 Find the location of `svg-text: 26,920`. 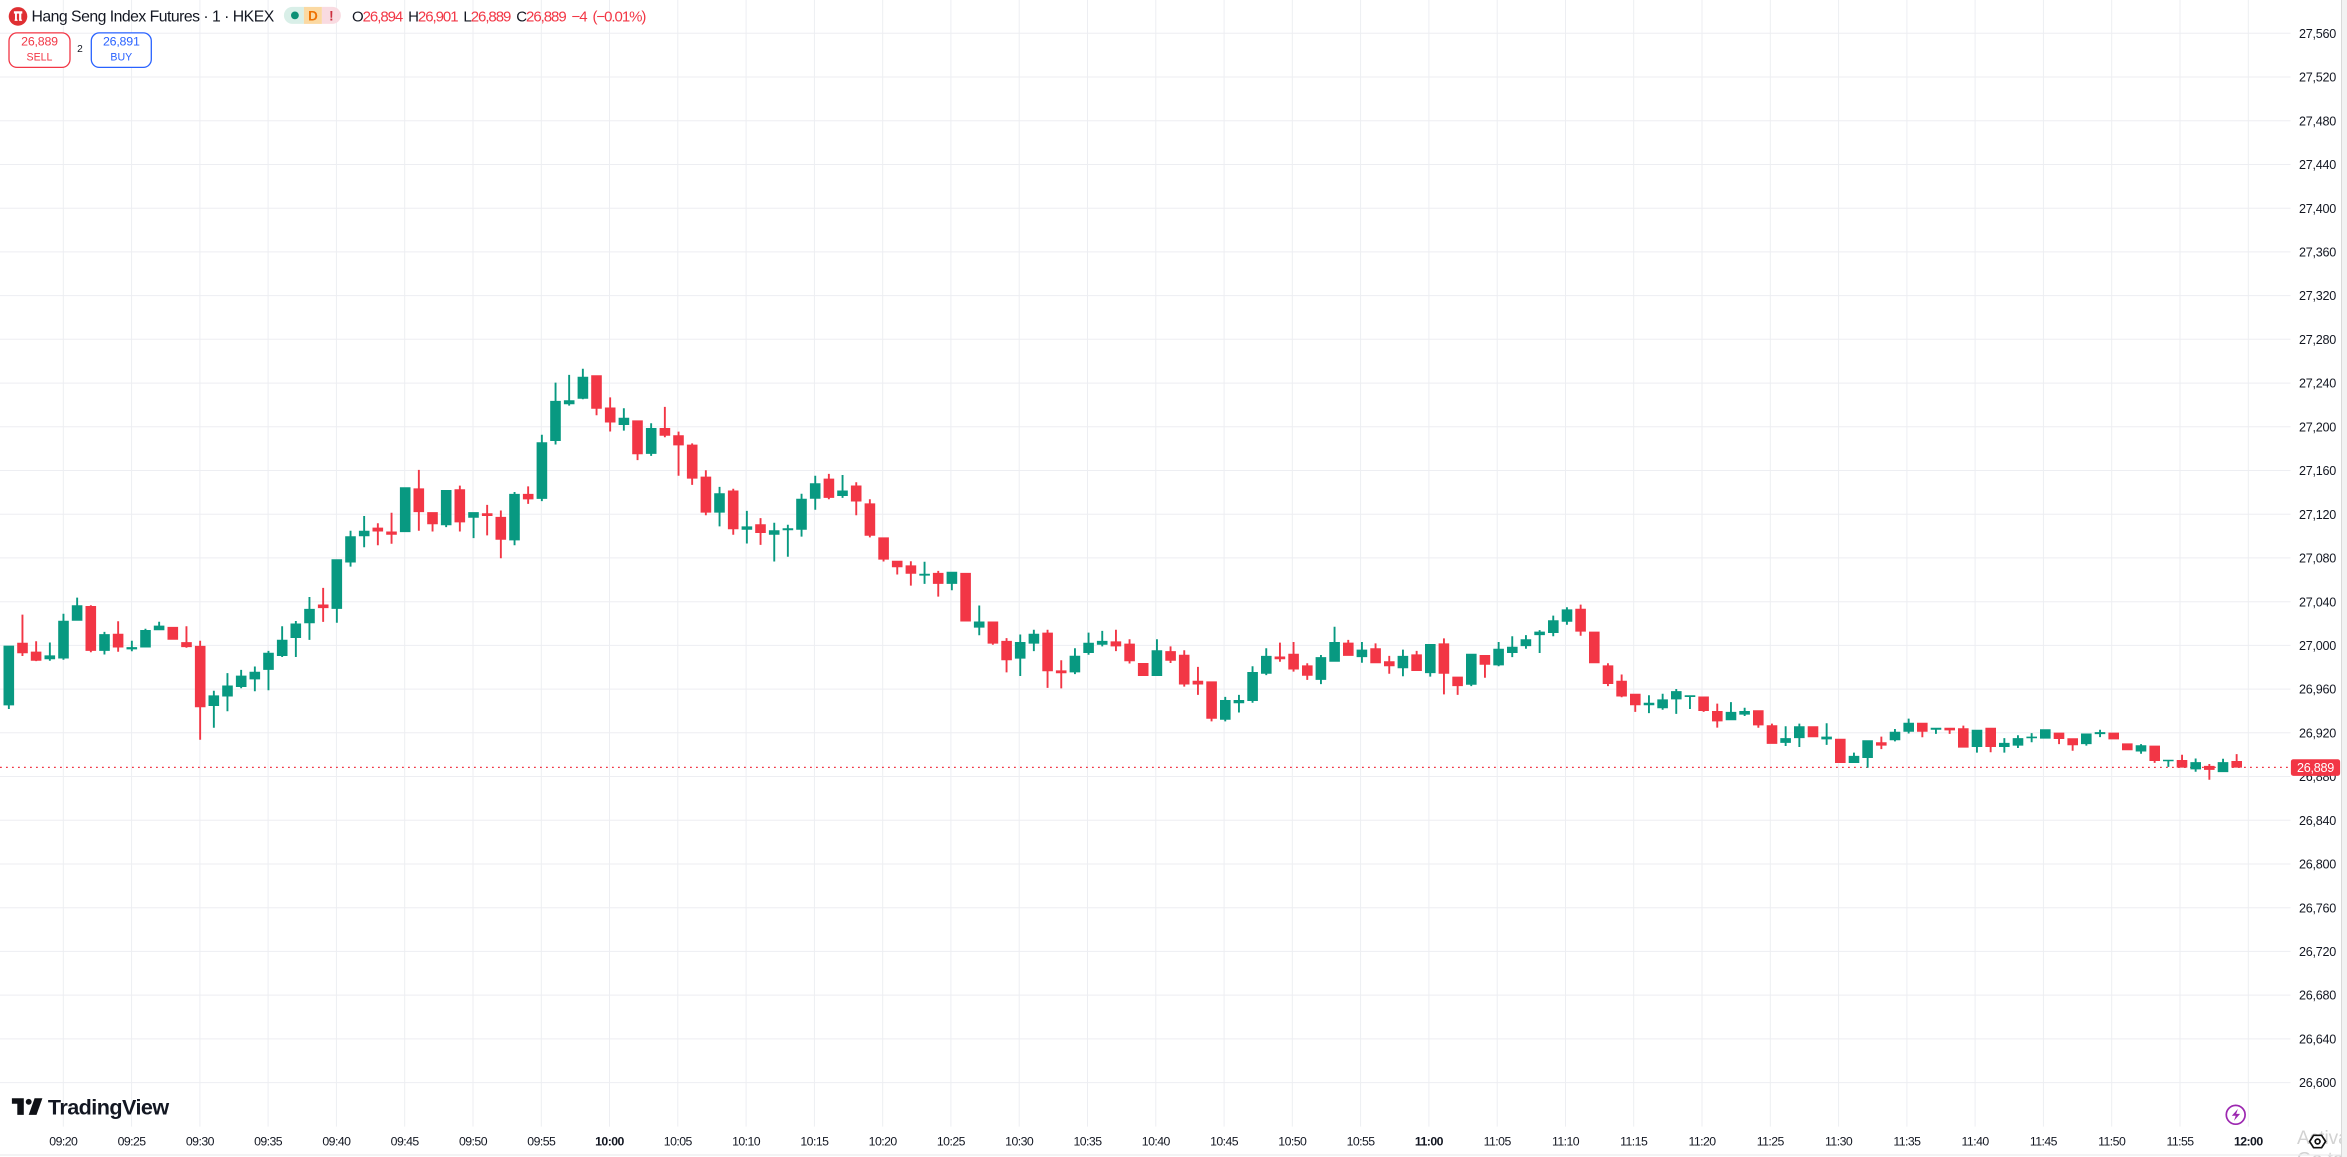

svg-text: 26,920 is located at coordinates (2317, 733).